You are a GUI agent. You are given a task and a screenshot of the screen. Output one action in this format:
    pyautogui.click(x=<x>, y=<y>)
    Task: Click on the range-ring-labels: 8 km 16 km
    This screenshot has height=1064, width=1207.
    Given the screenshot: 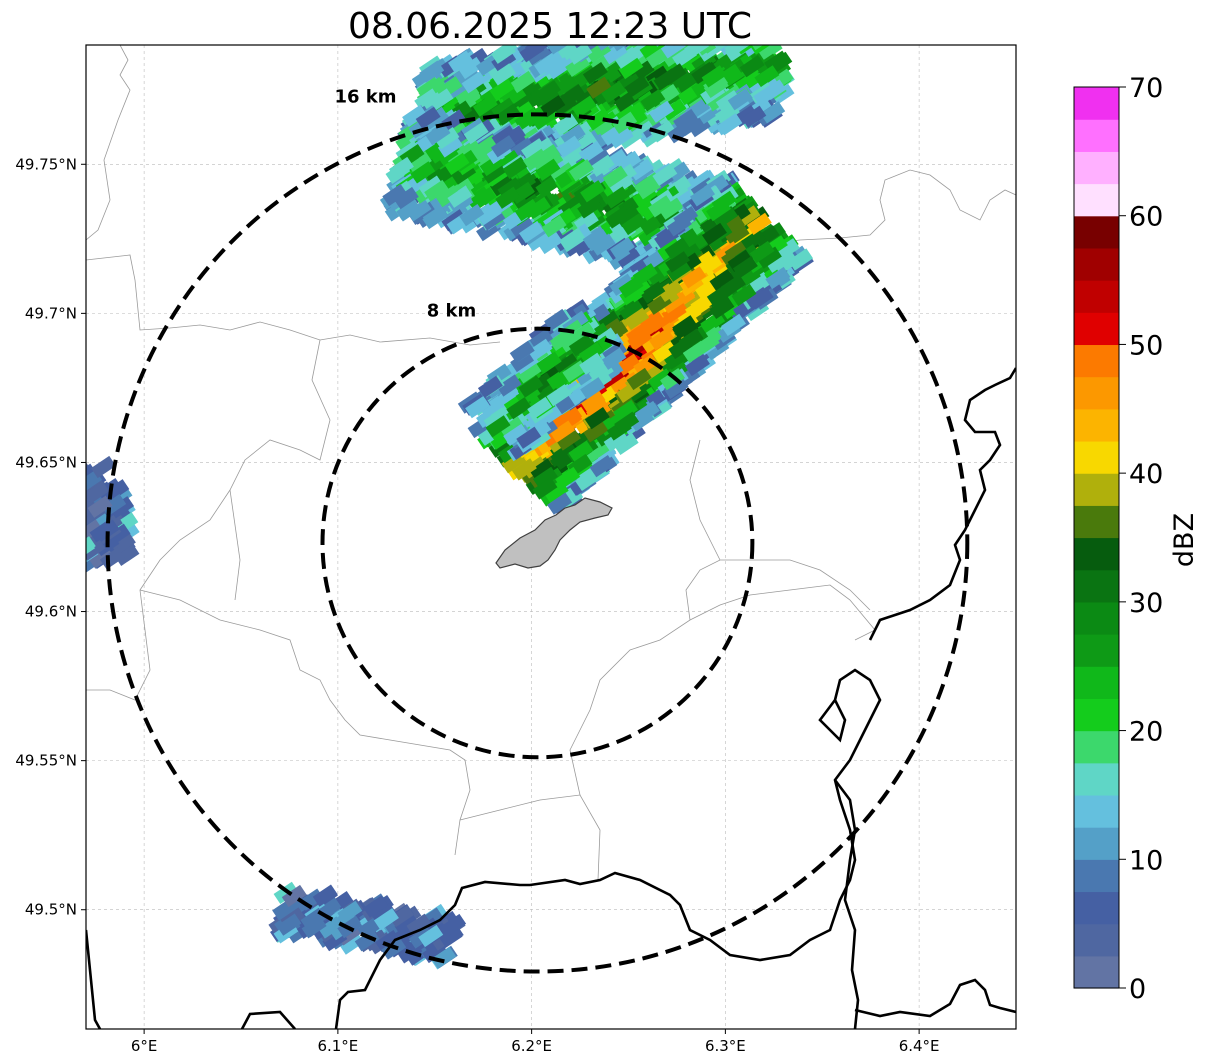 What is the action you would take?
    pyautogui.click(x=405, y=203)
    